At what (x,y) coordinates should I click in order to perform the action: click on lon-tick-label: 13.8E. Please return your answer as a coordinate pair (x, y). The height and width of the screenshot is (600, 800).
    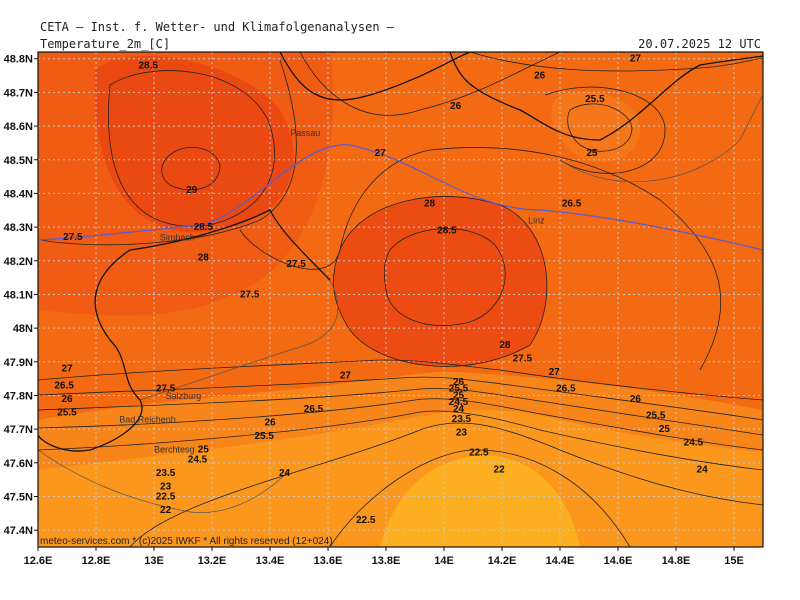
    Looking at the image, I should click on (386, 561).